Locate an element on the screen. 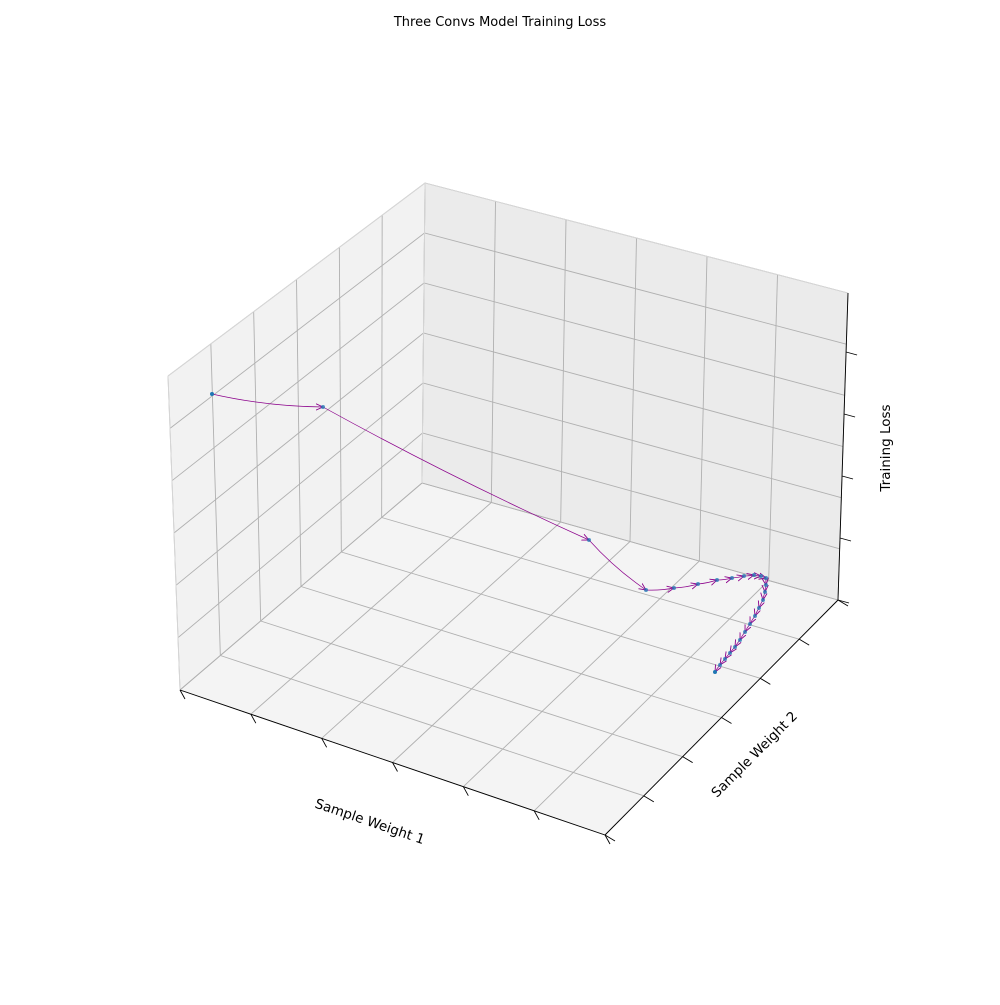 This screenshot has height=1005, width=1000. chart-title: Three Convs Model Training Loss is located at coordinates (500, 22).